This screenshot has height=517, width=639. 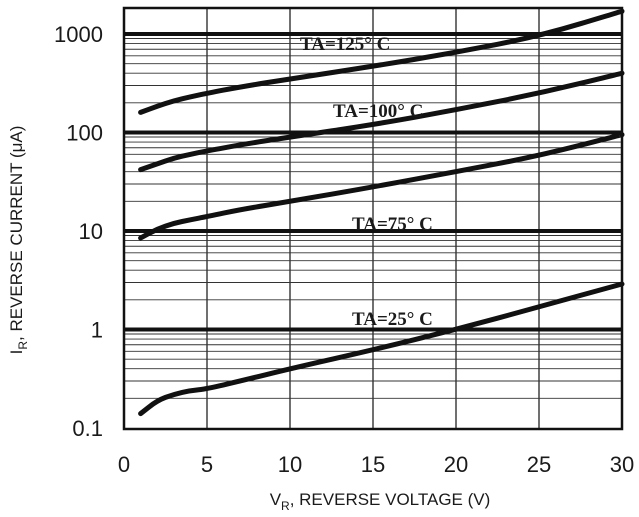 I want to click on y-axis-title-rest: , REVERSE CURRENT (μA), so click(x=16, y=233).